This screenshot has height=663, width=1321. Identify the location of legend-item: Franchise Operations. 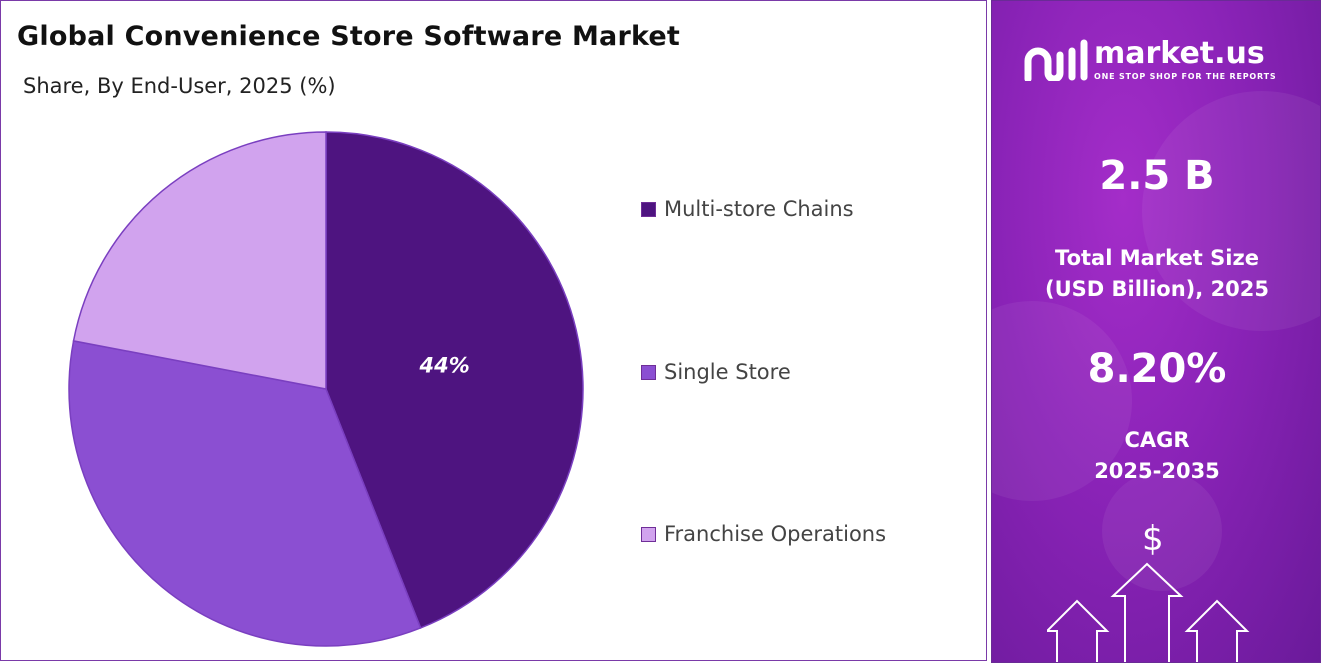
(763, 534).